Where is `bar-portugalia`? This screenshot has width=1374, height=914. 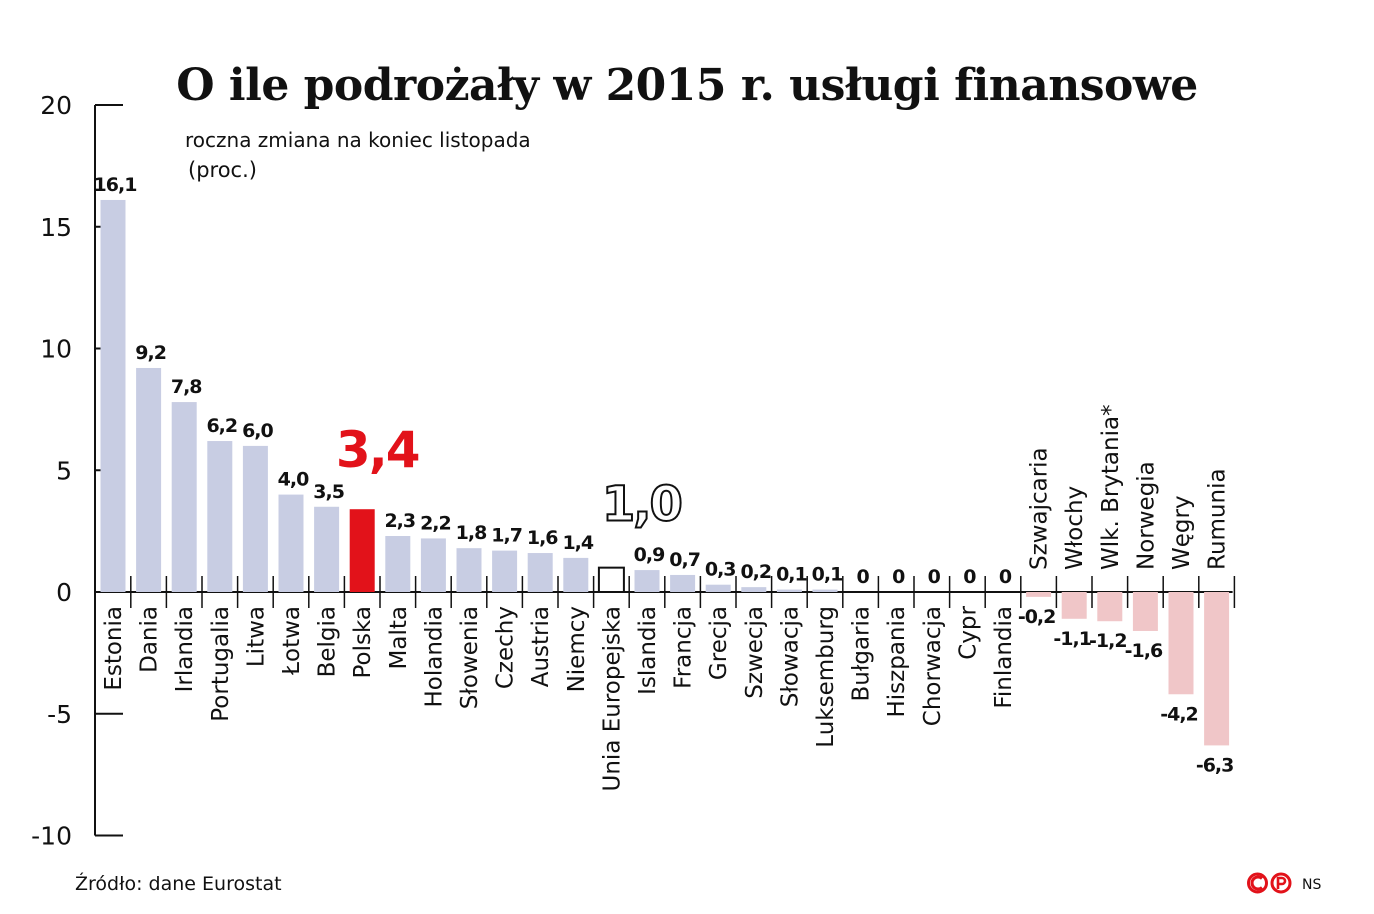
bar-portugalia is located at coordinates (220, 516).